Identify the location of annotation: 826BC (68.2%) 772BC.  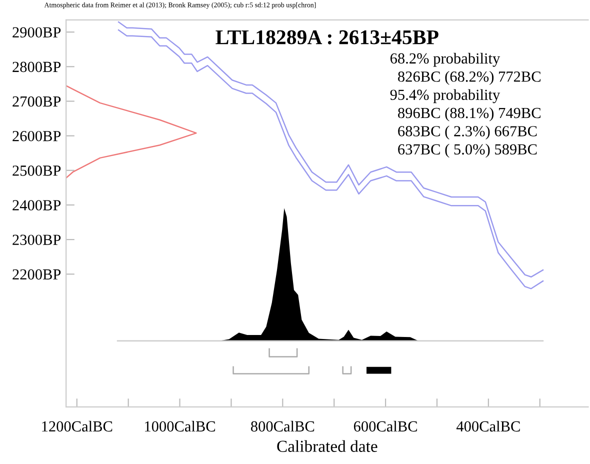
(469, 78).